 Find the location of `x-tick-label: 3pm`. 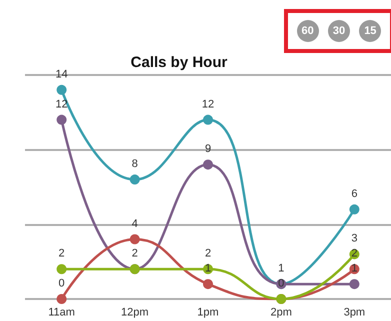

x-tick-label: 3pm is located at coordinates (355, 312).